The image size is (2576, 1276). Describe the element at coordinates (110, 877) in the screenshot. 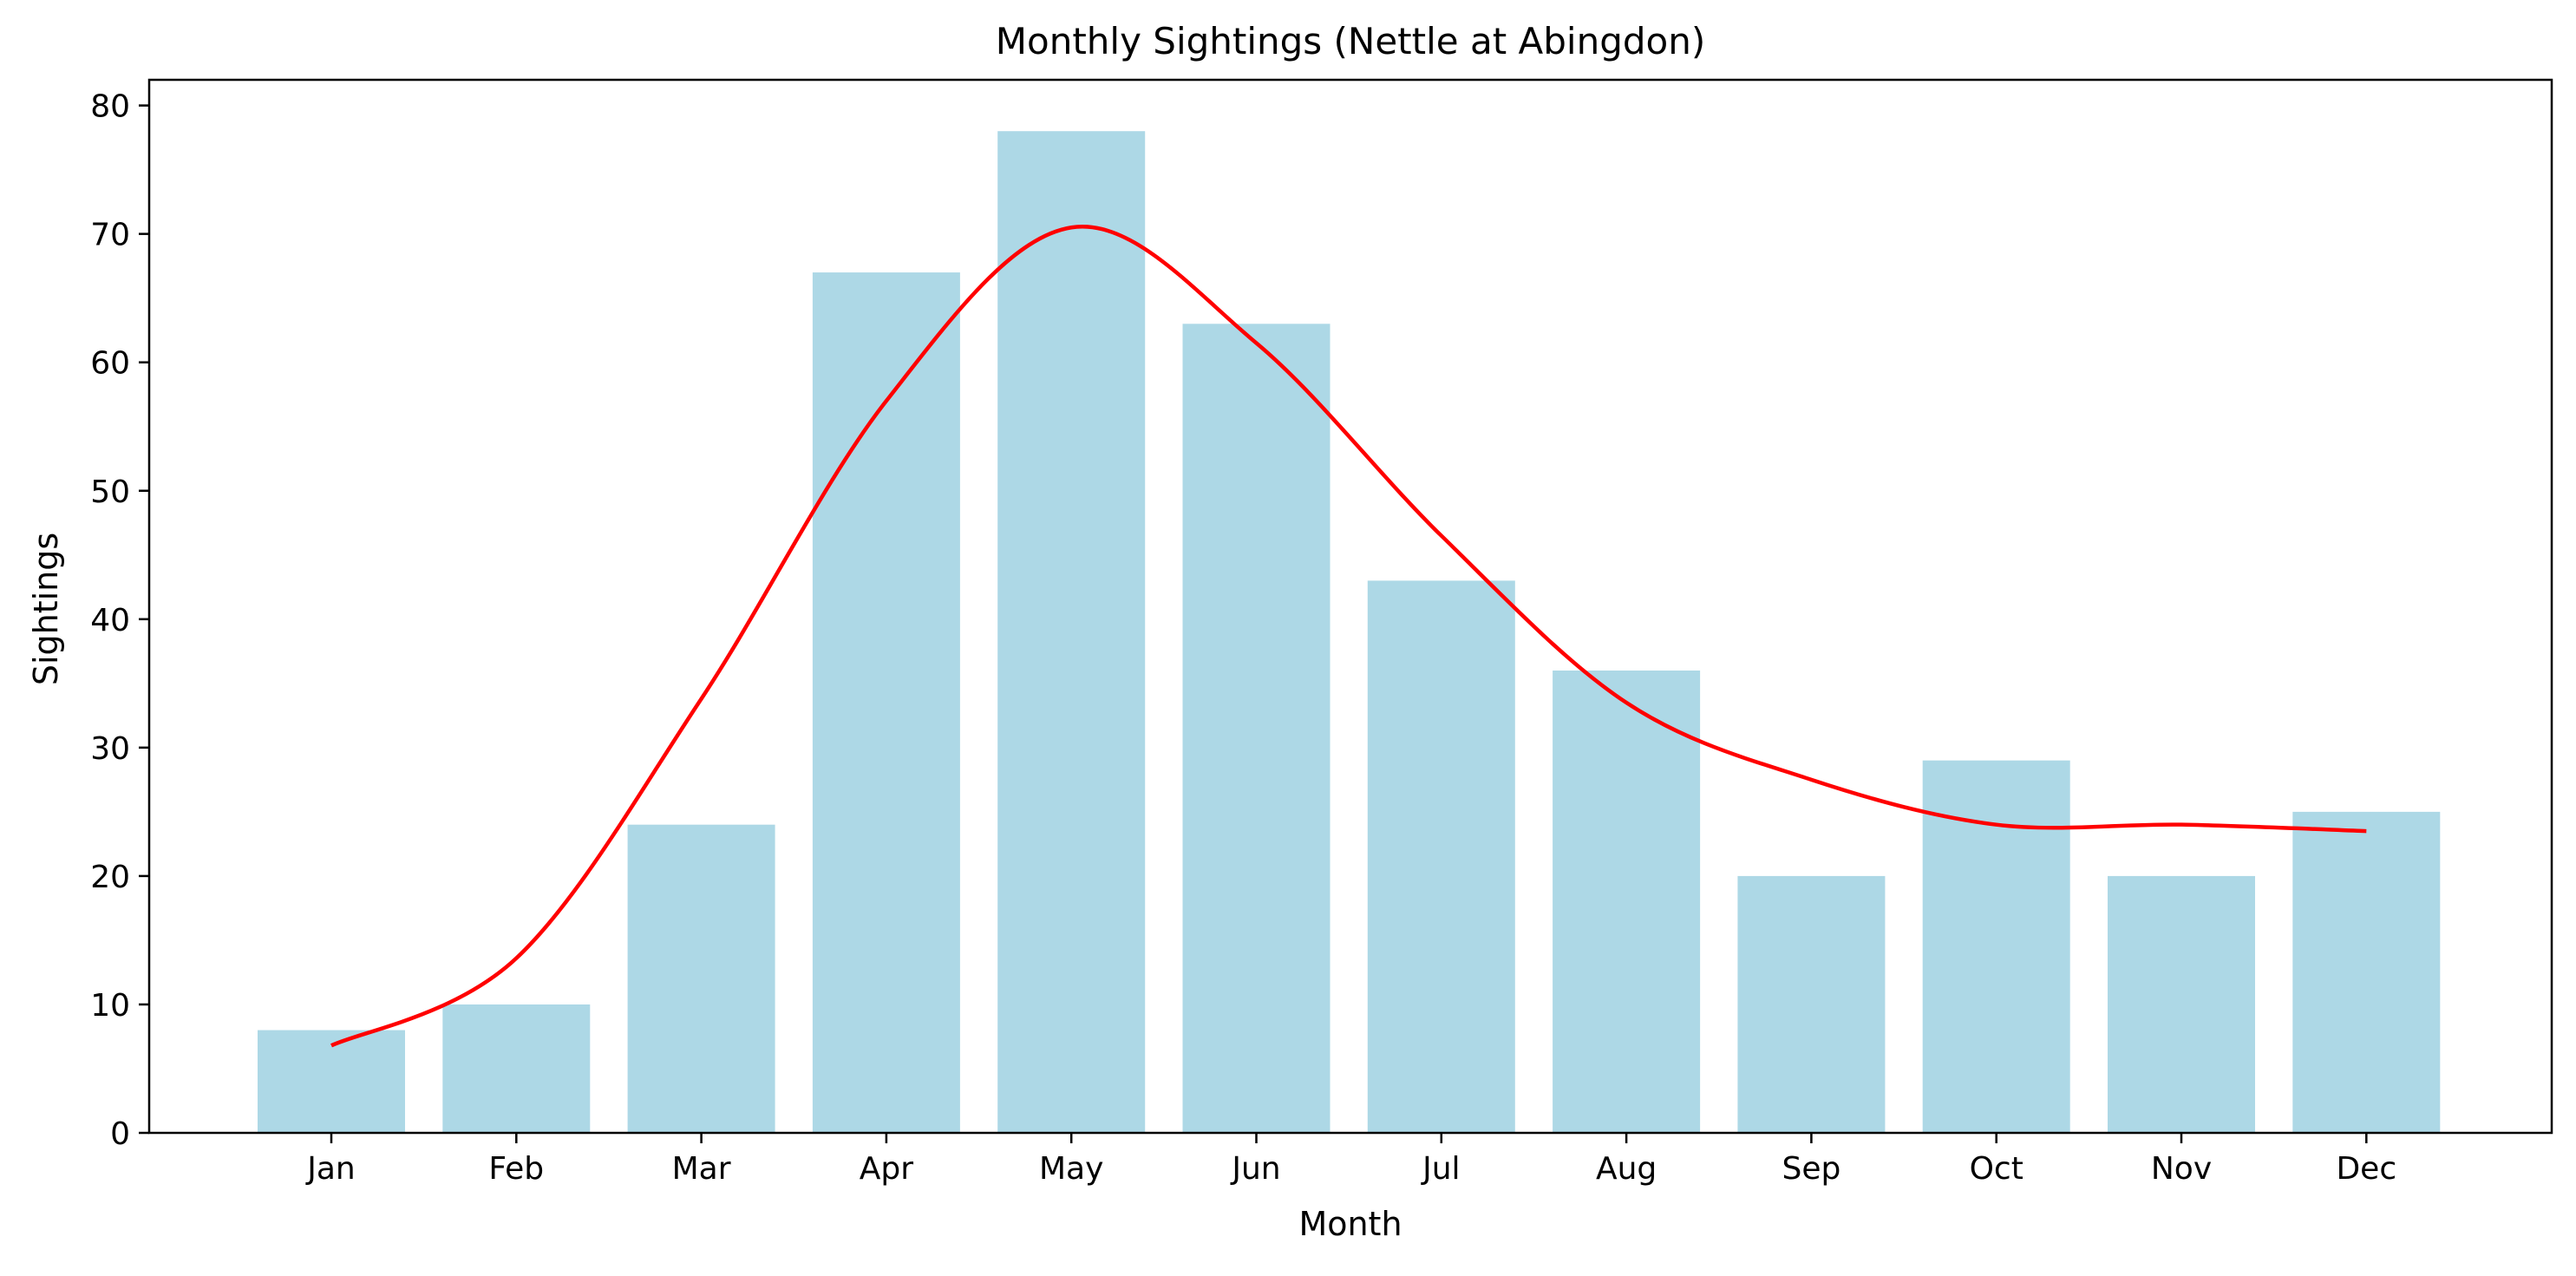

I see `y-tick-label: 20` at that location.